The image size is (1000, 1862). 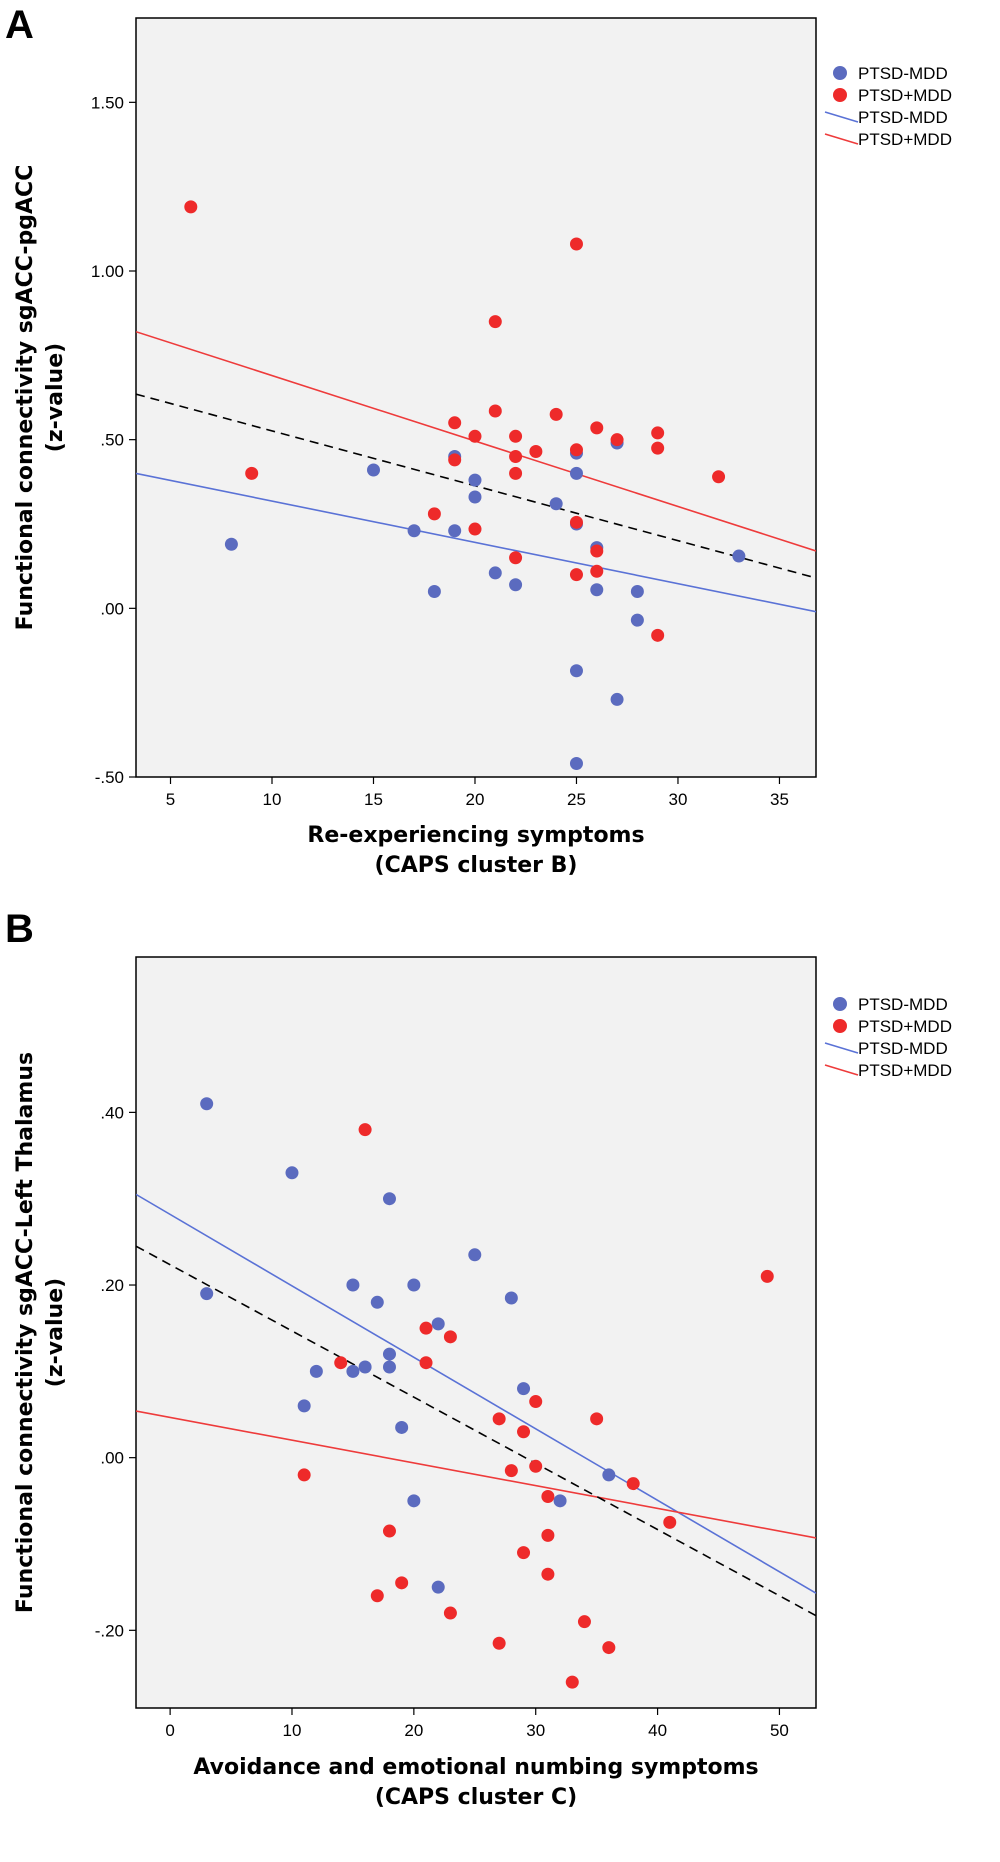 I want to click on y-tick-label: .40, so click(x=112, y=1112).